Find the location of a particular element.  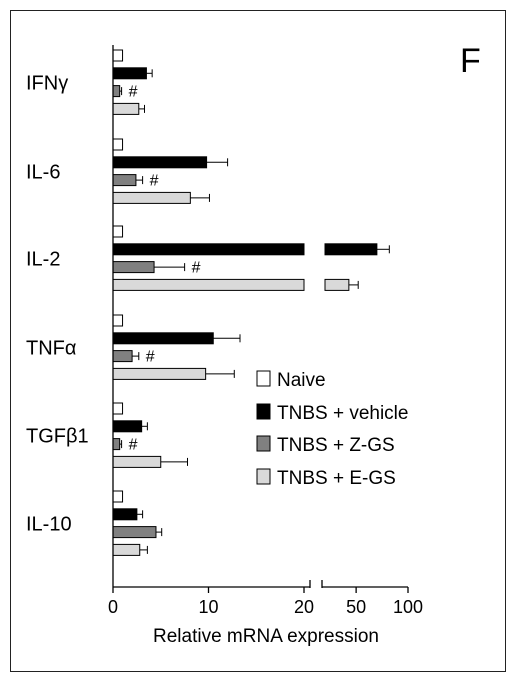

legend-label: TNBS + vehicle is located at coordinates (342, 413).